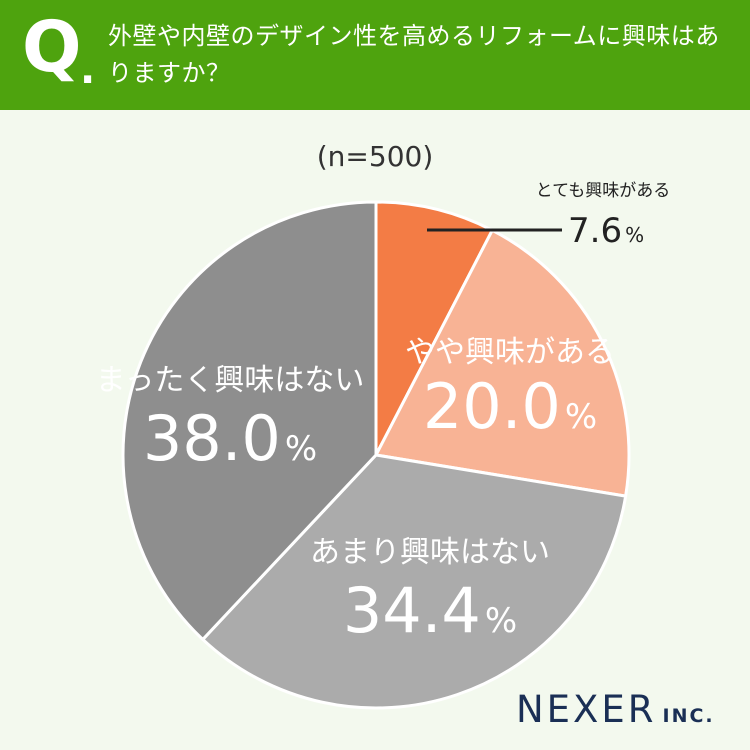 This screenshot has height=750, width=750. I want to click on question-header: Q . 外壁や内壁のデザイン性を高めるリフォームに興味はありますか？, so click(375, 55).